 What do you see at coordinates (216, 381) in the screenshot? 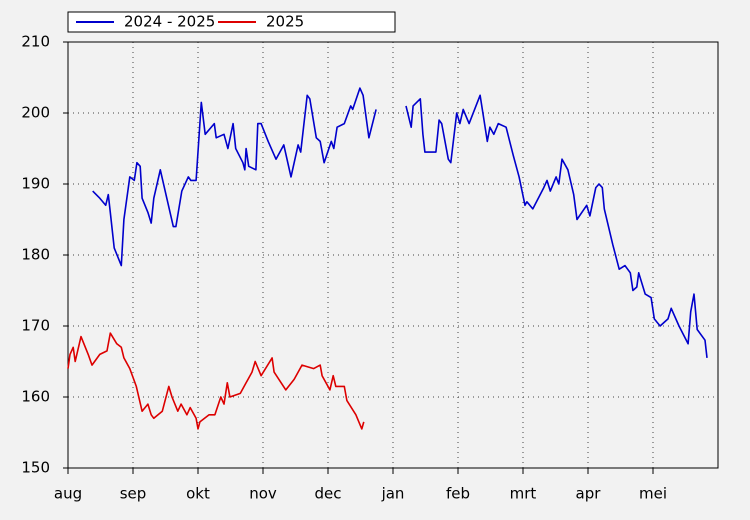
I see `series-line` at bounding box center [216, 381].